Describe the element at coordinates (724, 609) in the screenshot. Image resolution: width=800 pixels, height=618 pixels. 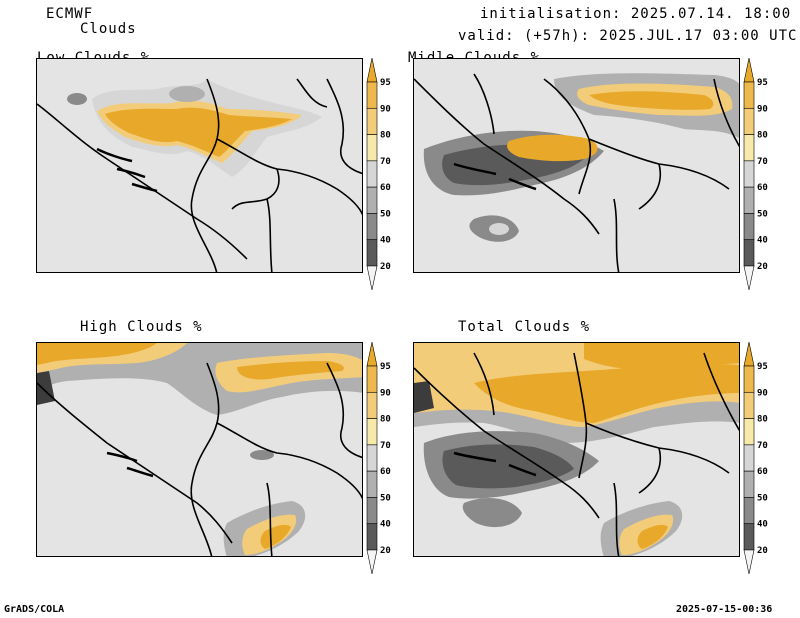
I see `footer-timestamp: 2025-07-15-00:36` at that location.